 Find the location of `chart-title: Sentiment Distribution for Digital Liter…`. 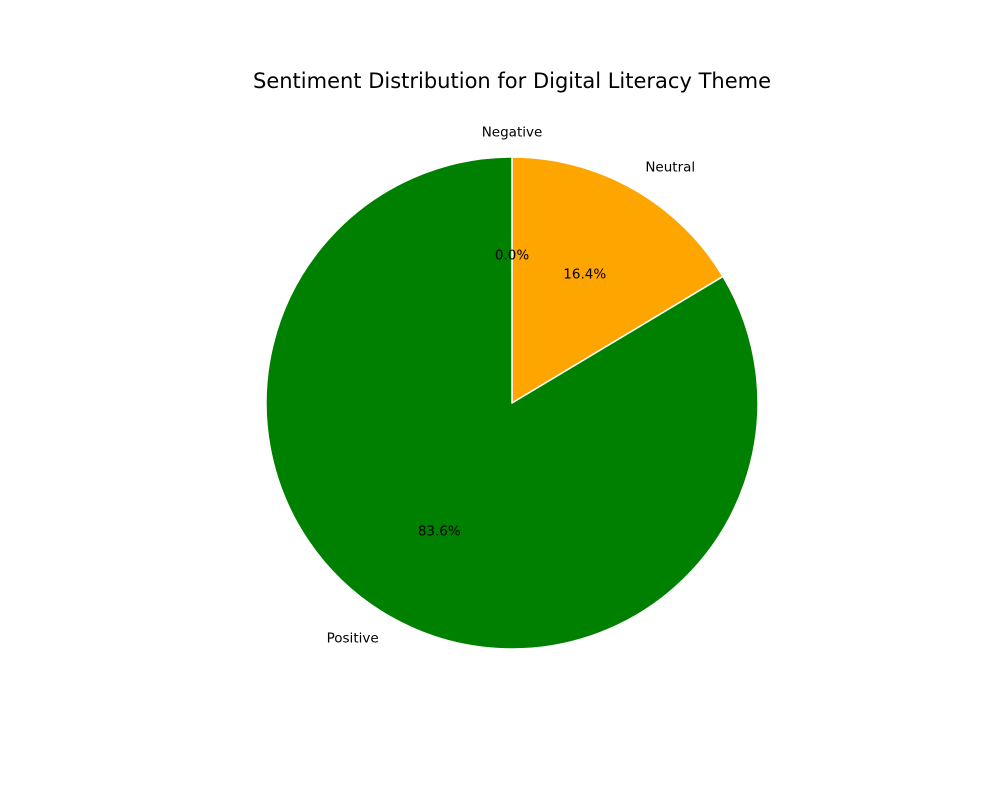

chart-title: Sentiment Distribution for Digital Liter… is located at coordinates (512, 81).